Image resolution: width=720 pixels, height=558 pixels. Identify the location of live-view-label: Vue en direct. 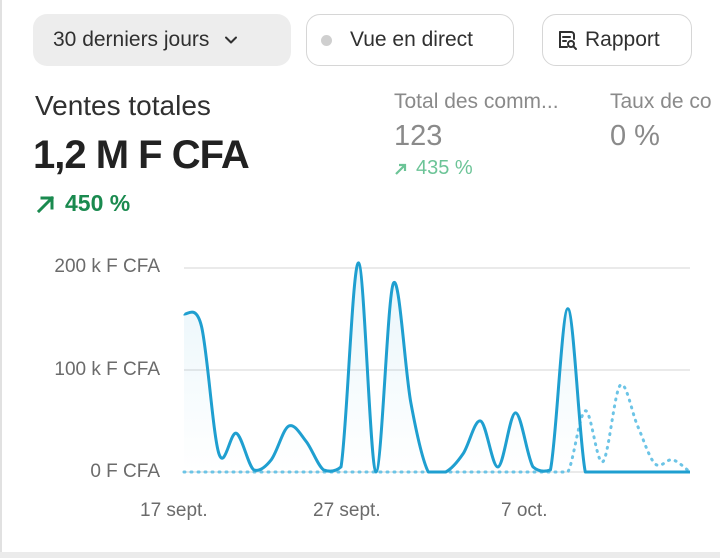
(411, 39).